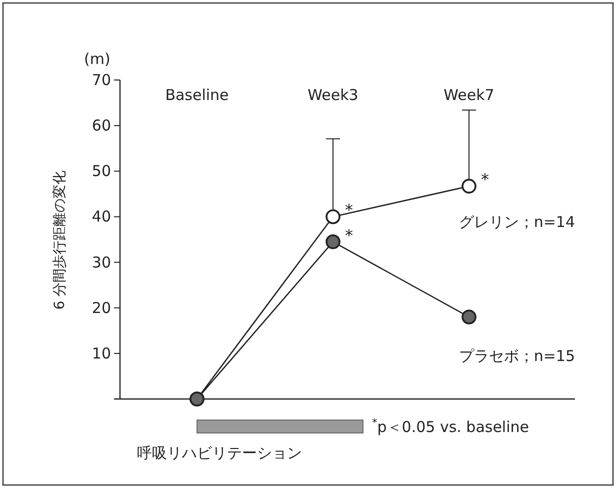 This screenshot has width=616, height=488. What do you see at coordinates (101, 262) in the screenshot?
I see `y-tick-label: 30` at bounding box center [101, 262].